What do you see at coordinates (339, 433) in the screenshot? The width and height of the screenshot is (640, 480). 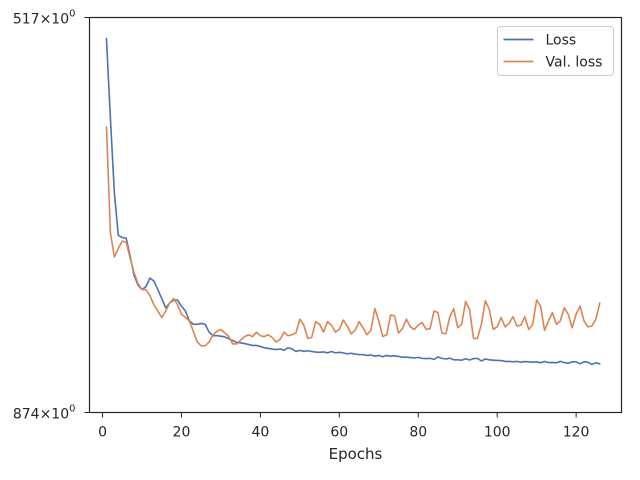 I see `x-tick-label: 60` at bounding box center [339, 433].